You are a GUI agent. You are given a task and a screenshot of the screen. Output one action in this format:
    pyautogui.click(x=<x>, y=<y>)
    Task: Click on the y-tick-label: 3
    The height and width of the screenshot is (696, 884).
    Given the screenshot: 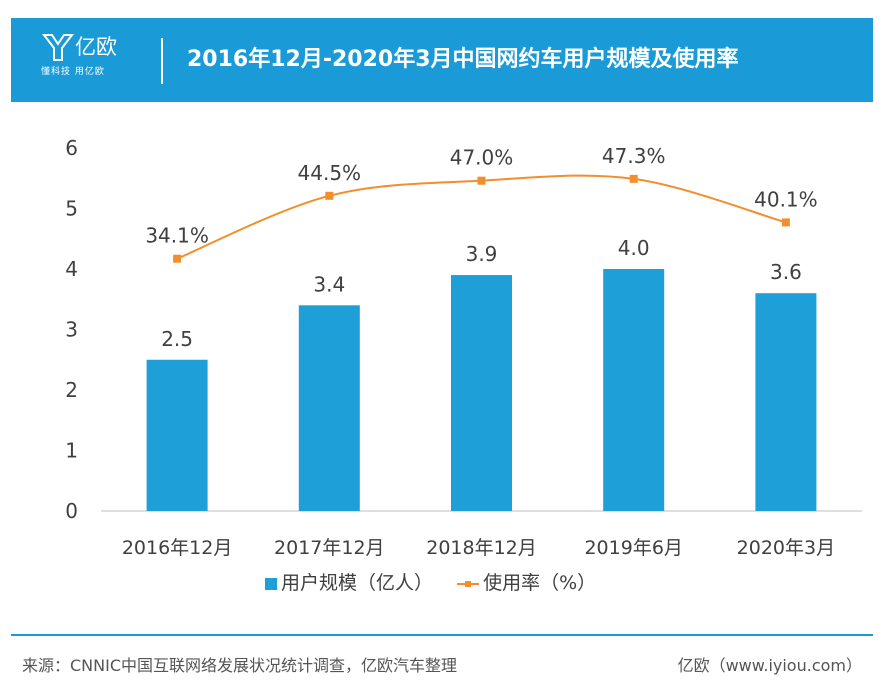 What is the action you would take?
    pyautogui.click(x=71, y=330)
    